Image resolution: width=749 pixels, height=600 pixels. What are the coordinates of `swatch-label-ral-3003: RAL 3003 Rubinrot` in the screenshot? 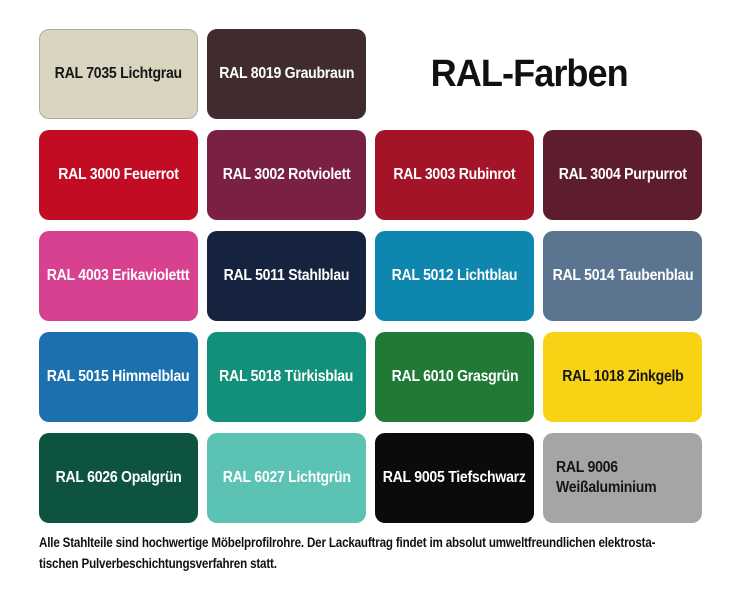 It's located at (454, 174).